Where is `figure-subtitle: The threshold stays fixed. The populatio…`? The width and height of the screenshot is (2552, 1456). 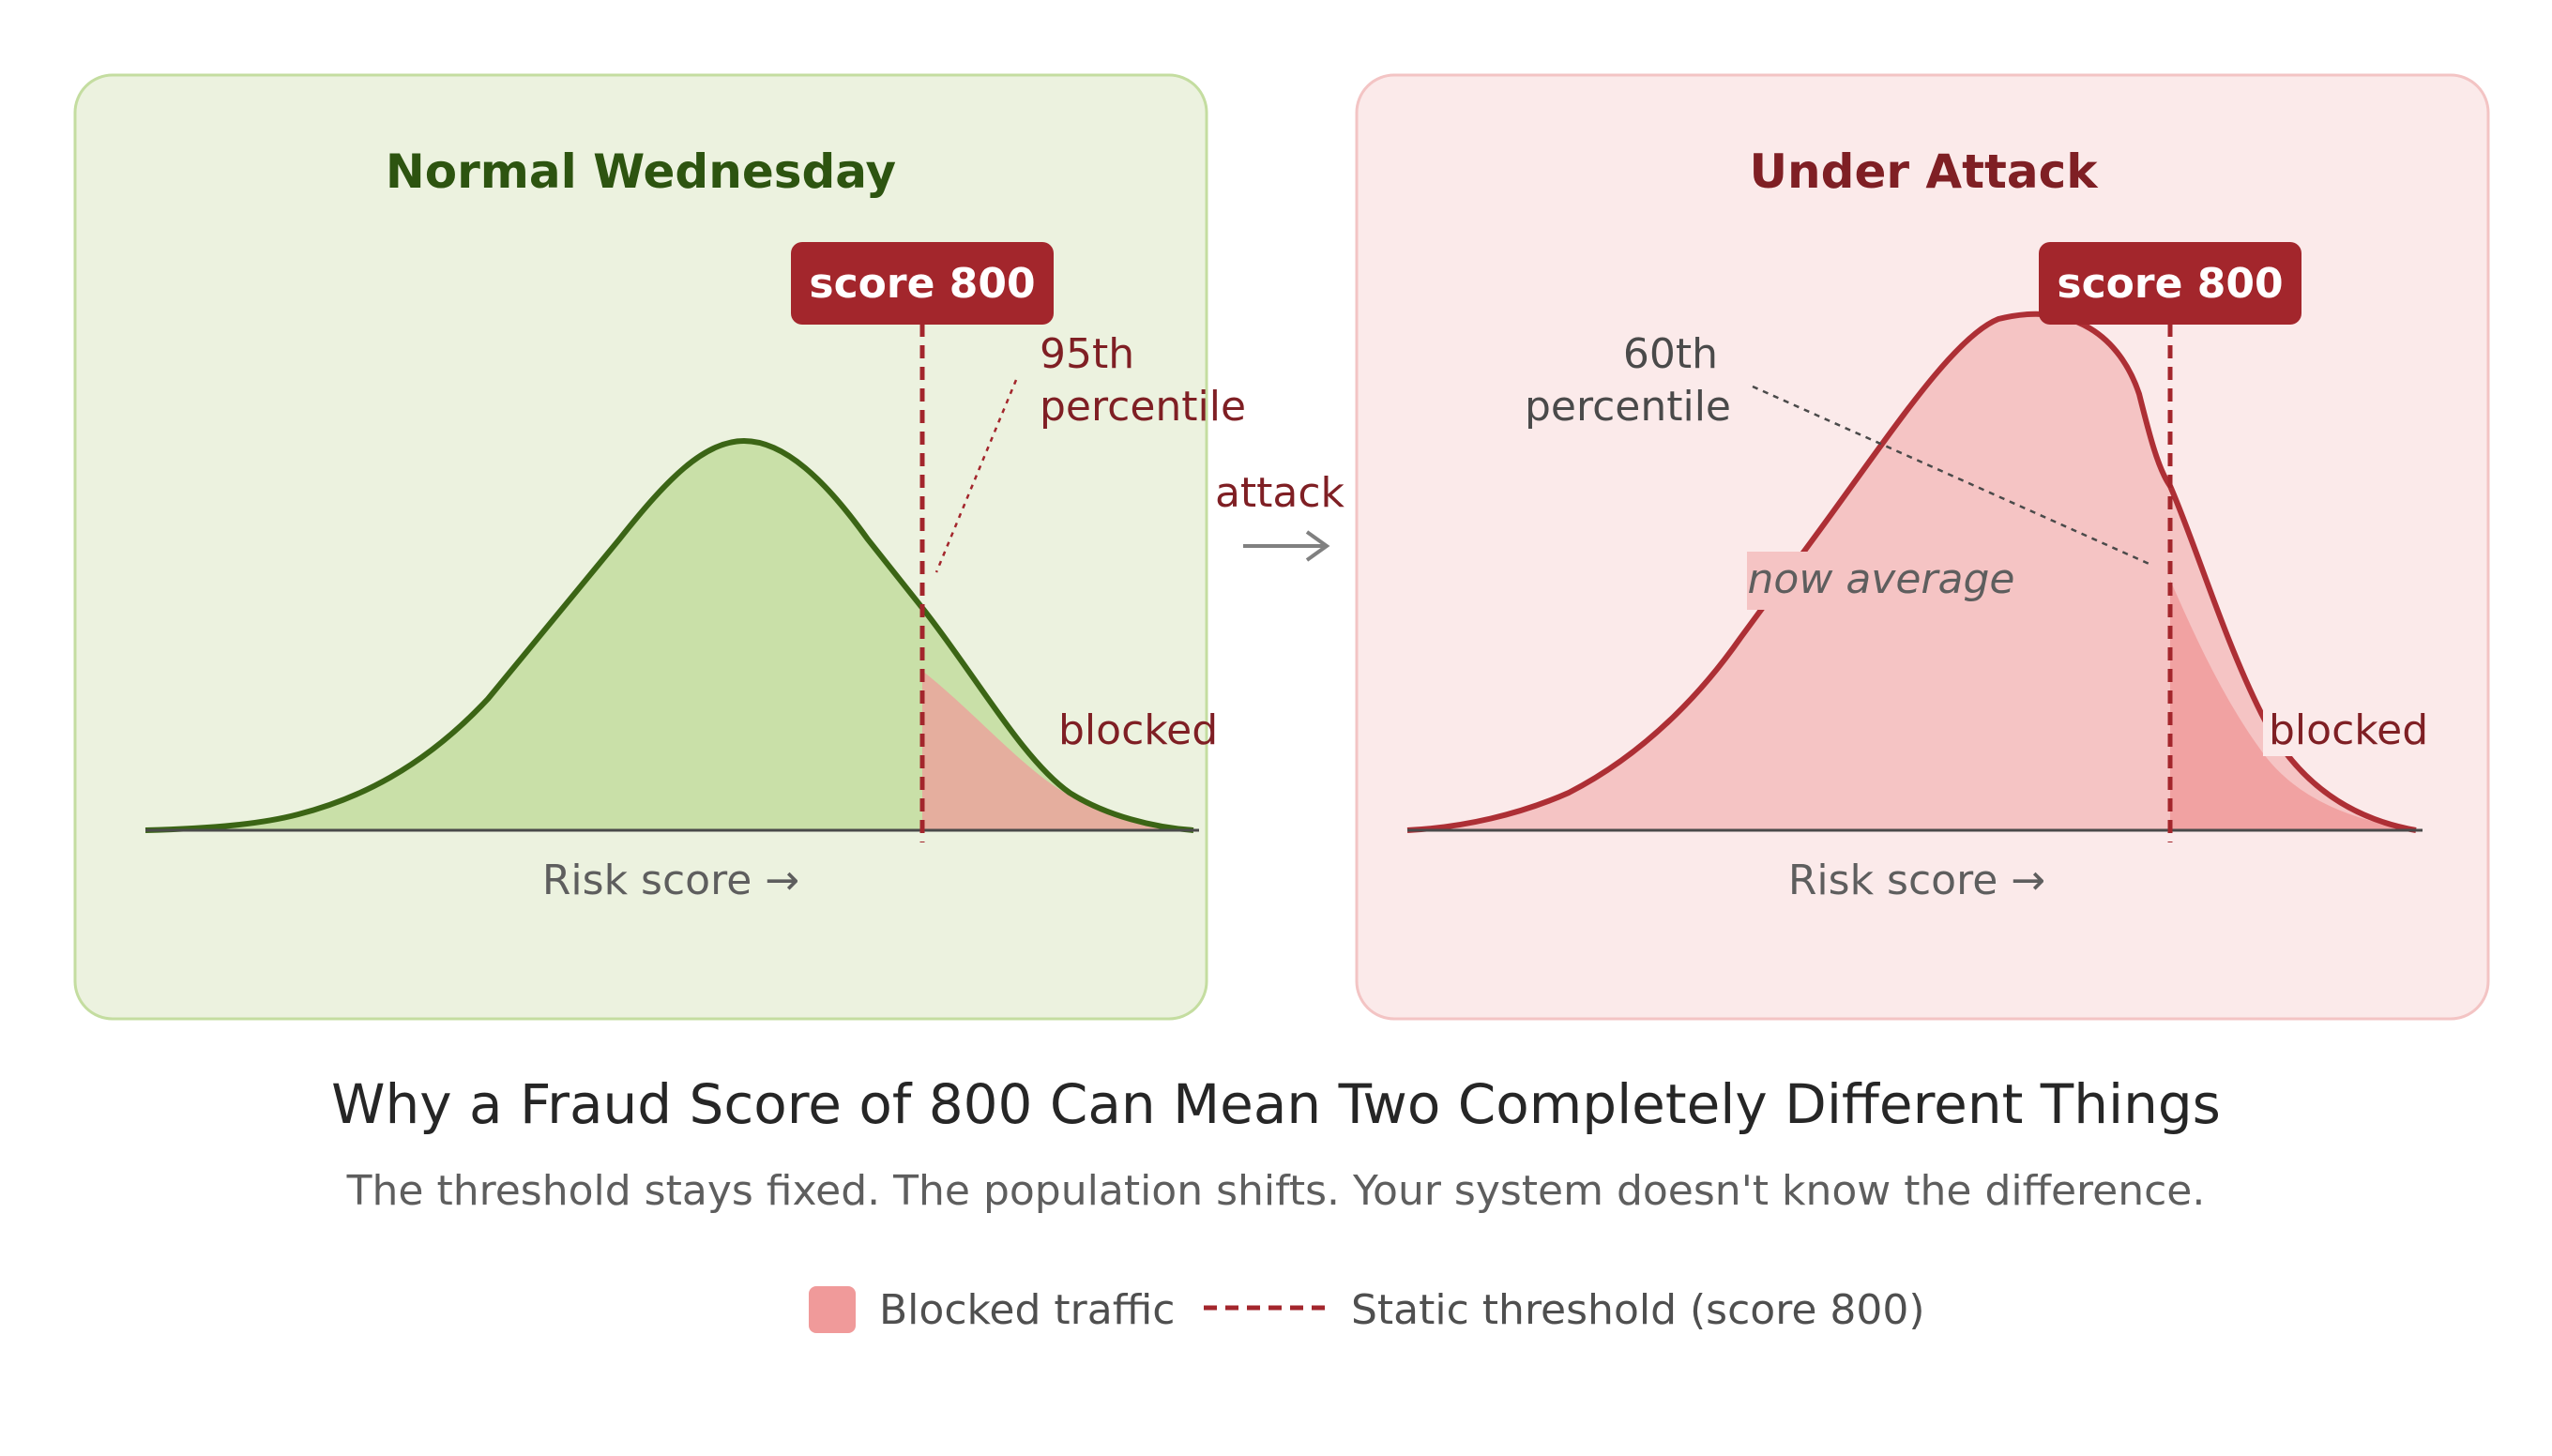
figure-subtitle: The threshold stays fixed. The populatio… is located at coordinates (1276, 1191).